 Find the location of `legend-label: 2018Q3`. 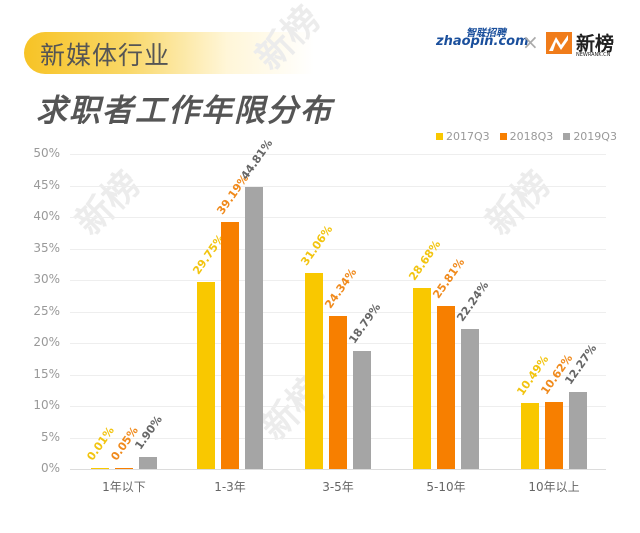

legend-label: 2018Q3 is located at coordinates (531, 136).